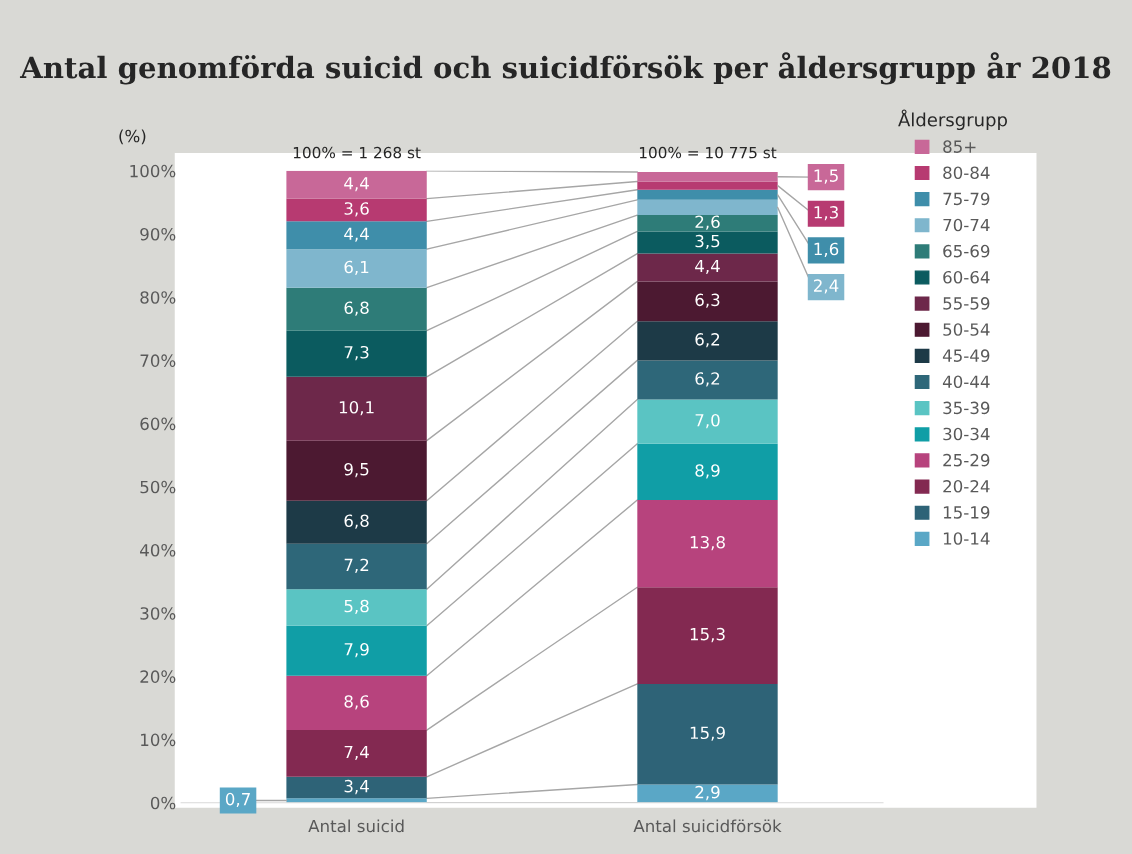  What do you see at coordinates (826, 213) in the screenshot?
I see `data-label: 1,3` at bounding box center [826, 213].